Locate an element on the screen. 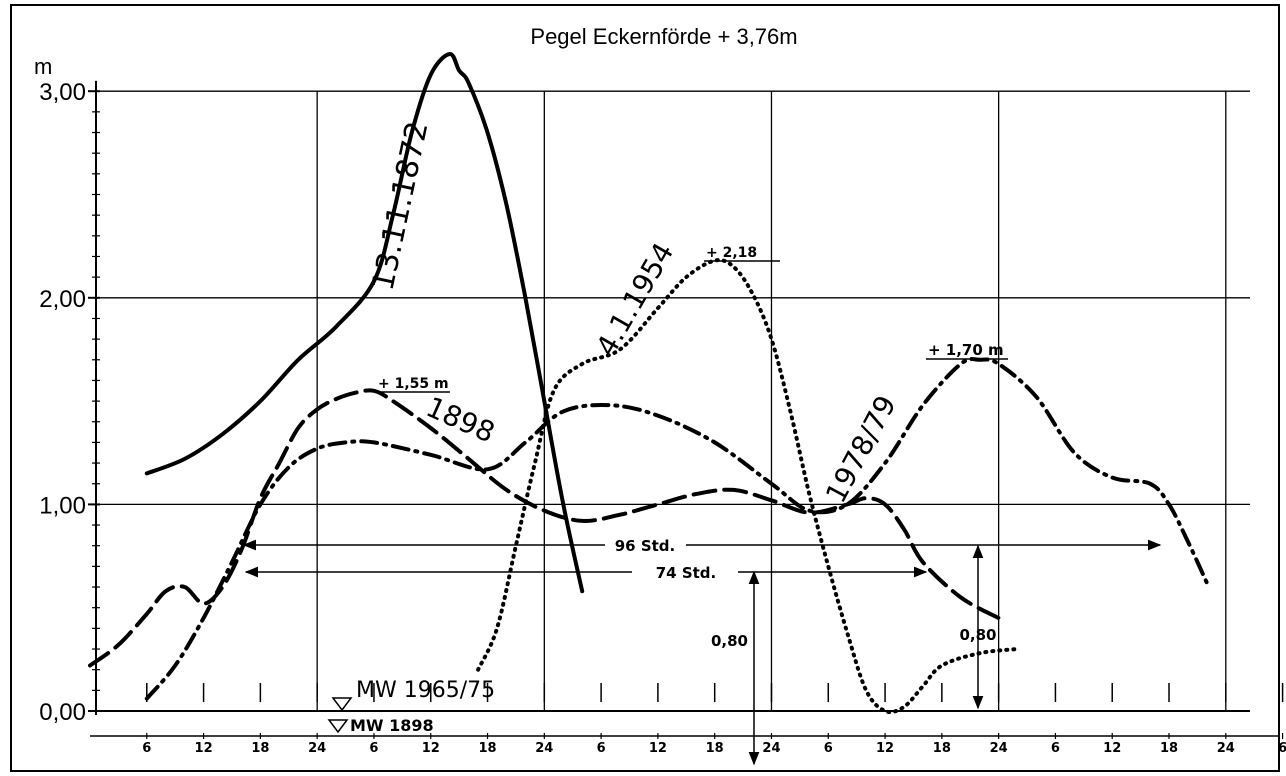 This screenshot has height=776, width=1286. y-tick-label: 3,00 is located at coordinates (62, 92).